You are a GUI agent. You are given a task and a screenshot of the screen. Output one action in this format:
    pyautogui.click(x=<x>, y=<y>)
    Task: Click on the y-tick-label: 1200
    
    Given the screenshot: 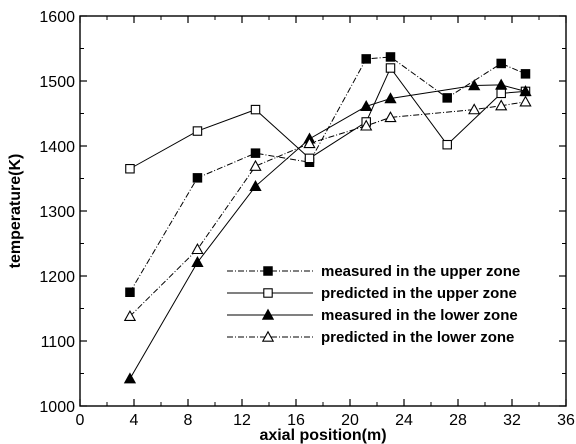 What is the action you would take?
    pyautogui.click(x=57, y=277)
    